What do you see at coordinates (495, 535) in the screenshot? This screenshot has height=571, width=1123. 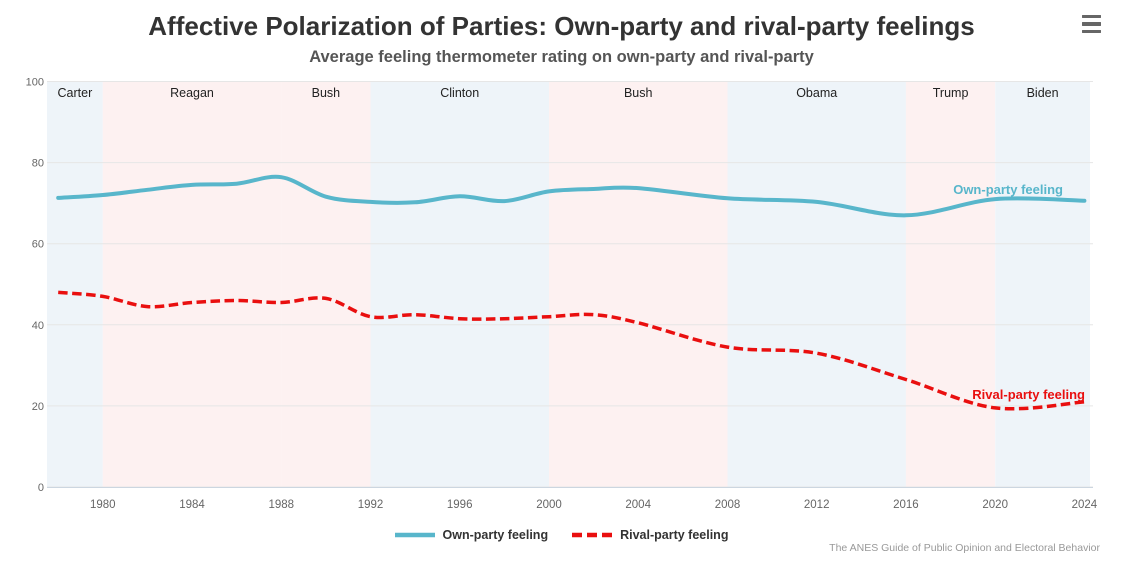 I see `legend-label: Own-party feeling` at bounding box center [495, 535].